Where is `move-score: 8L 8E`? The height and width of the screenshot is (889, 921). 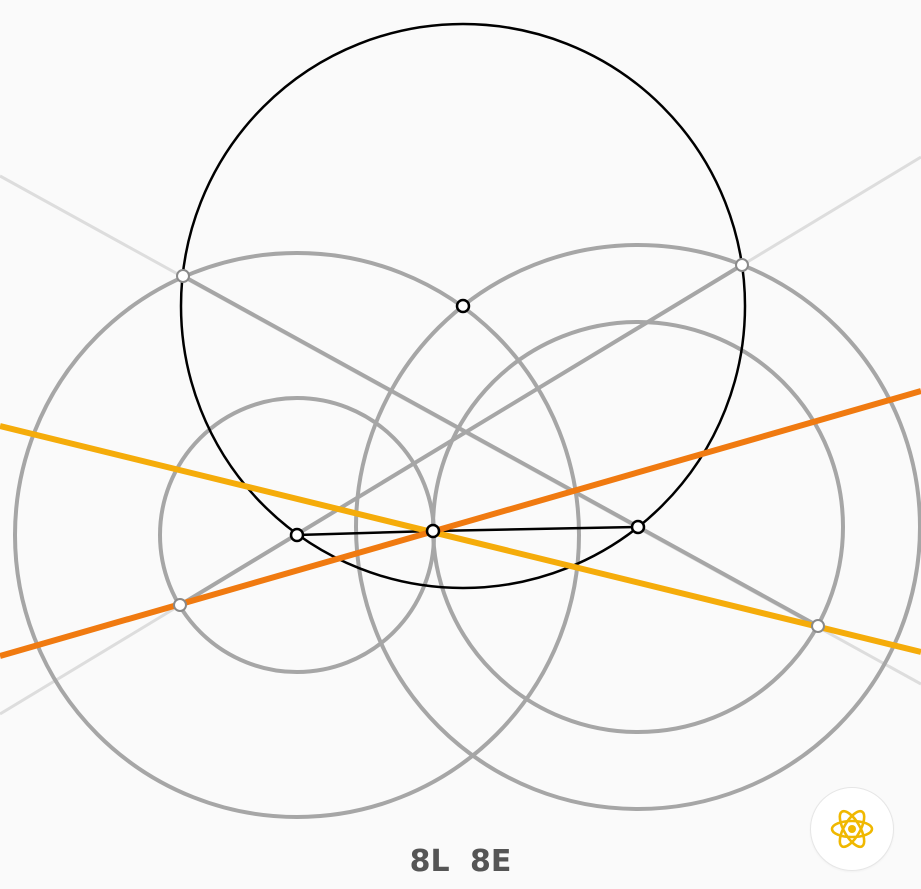
move-score: 8L 8E is located at coordinates (460, 862).